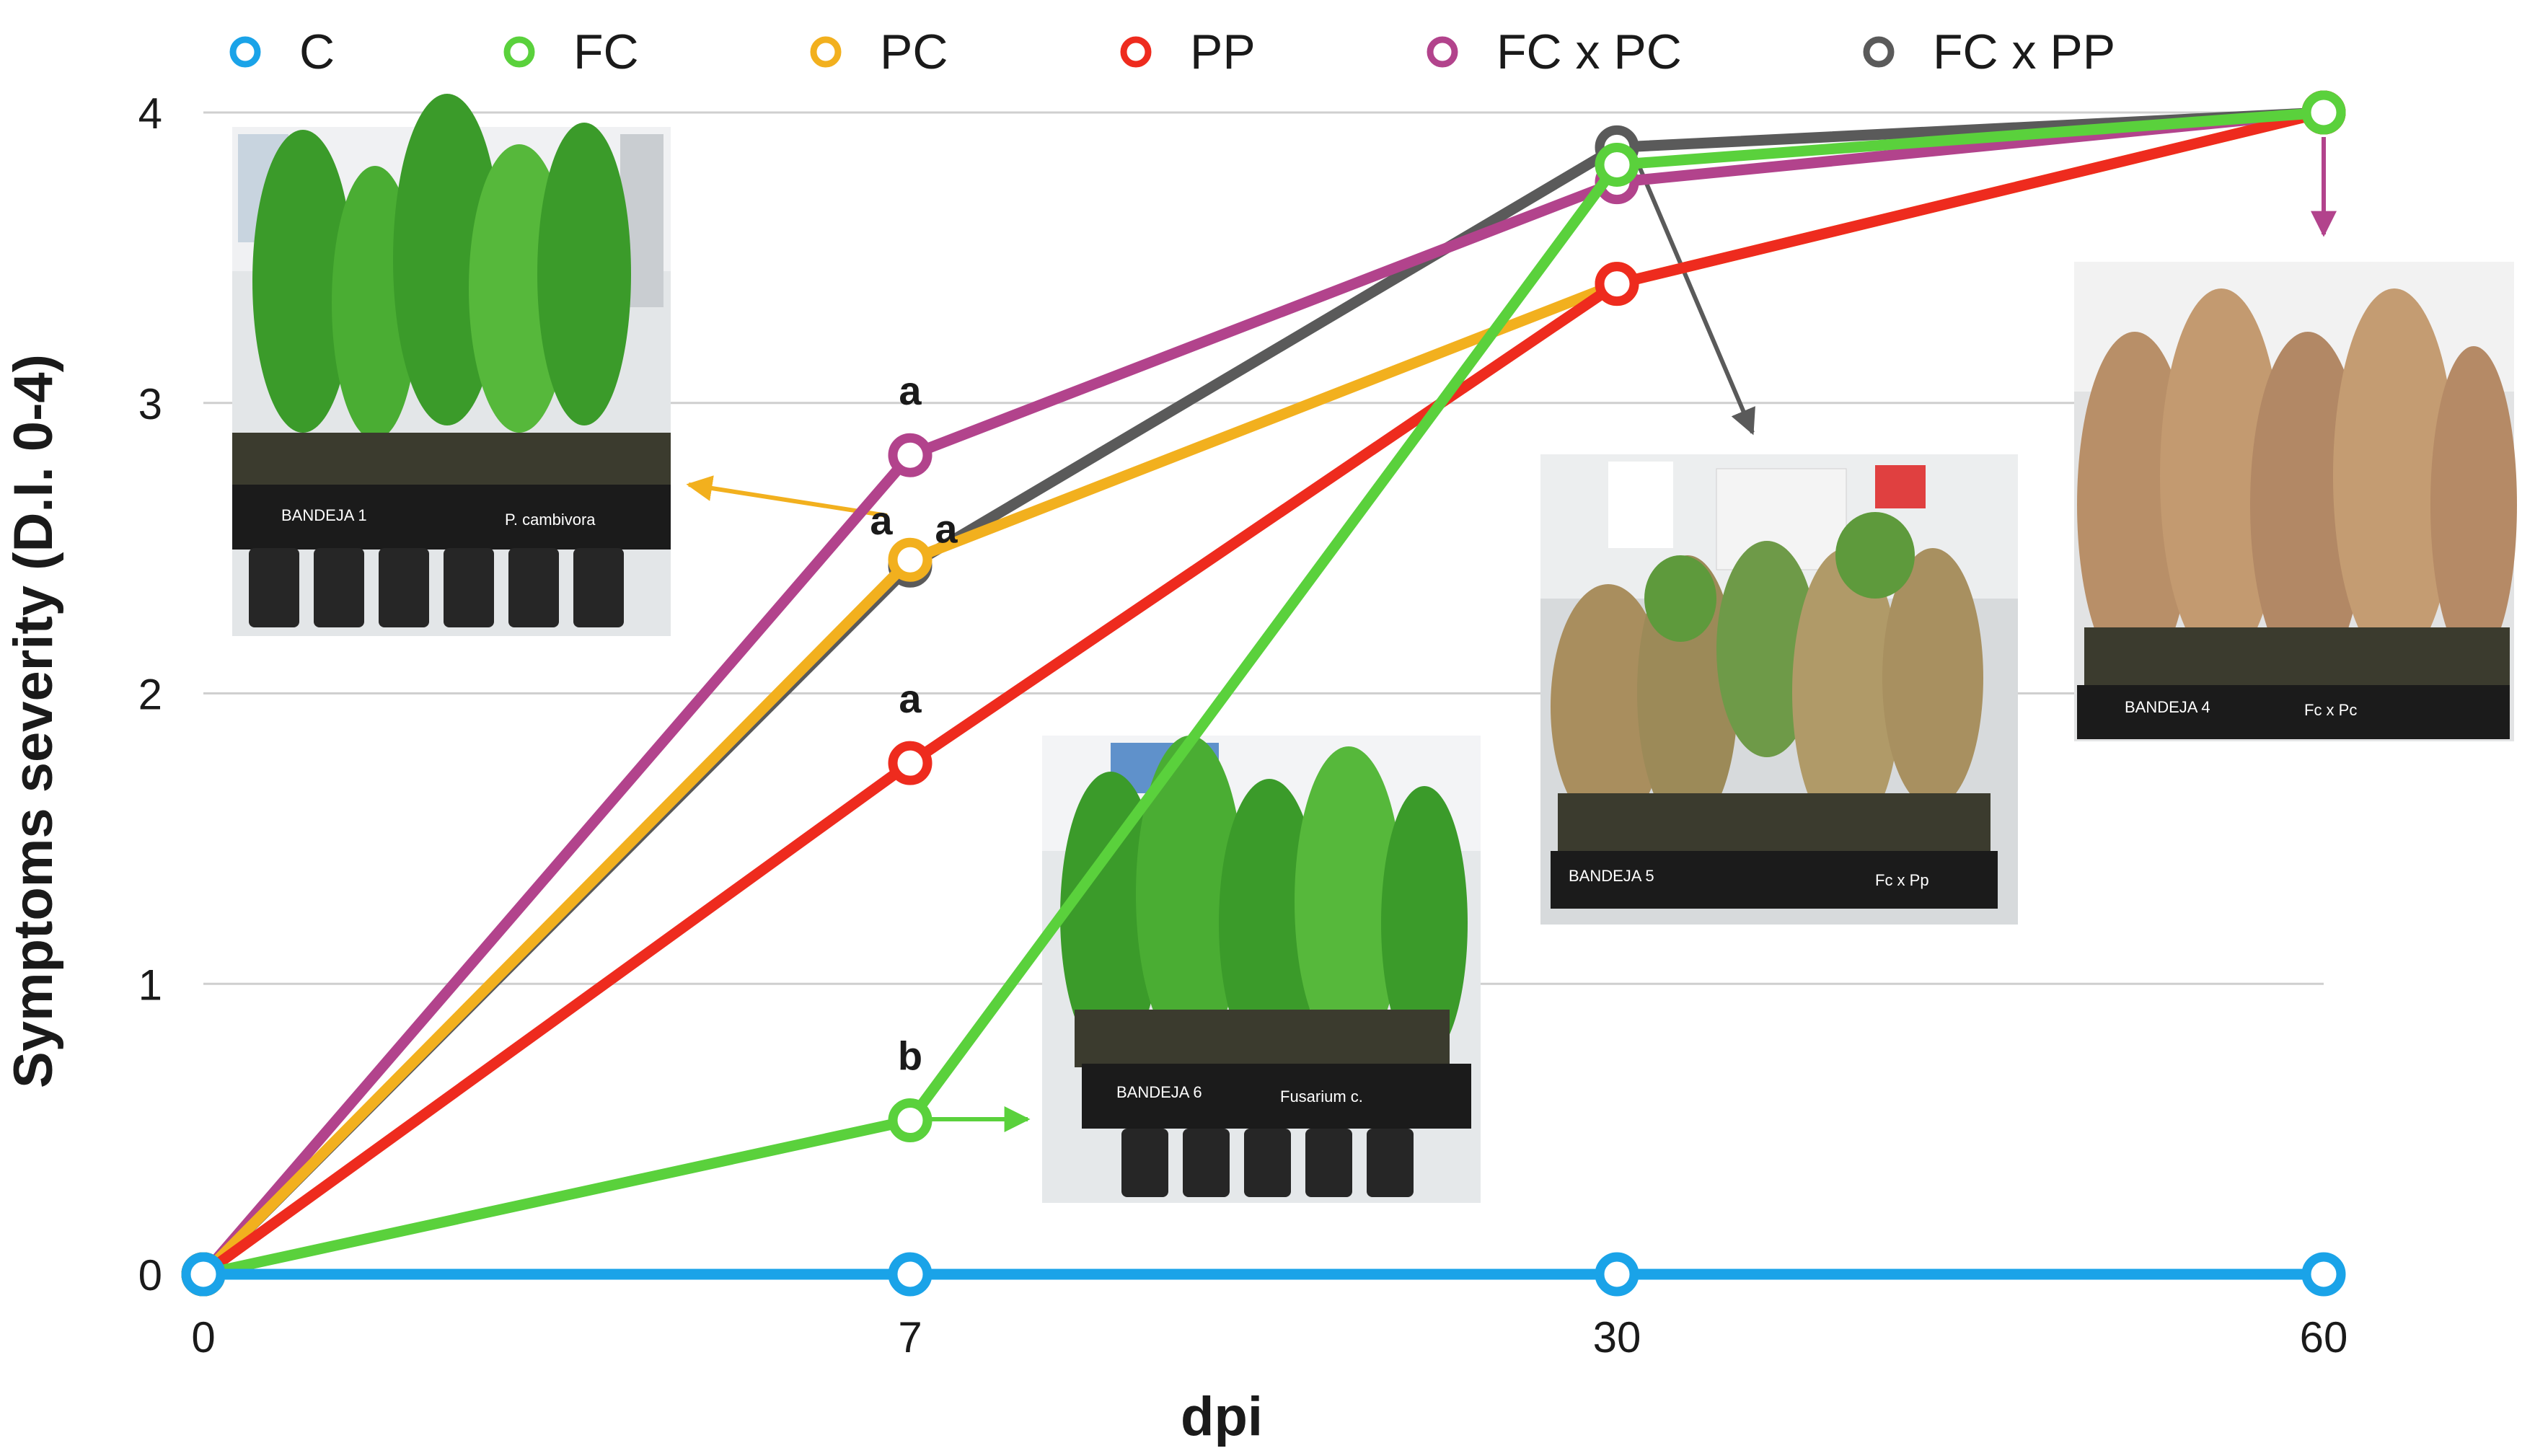 The height and width of the screenshot is (1456, 2535). What do you see at coordinates (1321, 1096) in the screenshot?
I see `photo-2-label-right: Fusarium c.` at bounding box center [1321, 1096].